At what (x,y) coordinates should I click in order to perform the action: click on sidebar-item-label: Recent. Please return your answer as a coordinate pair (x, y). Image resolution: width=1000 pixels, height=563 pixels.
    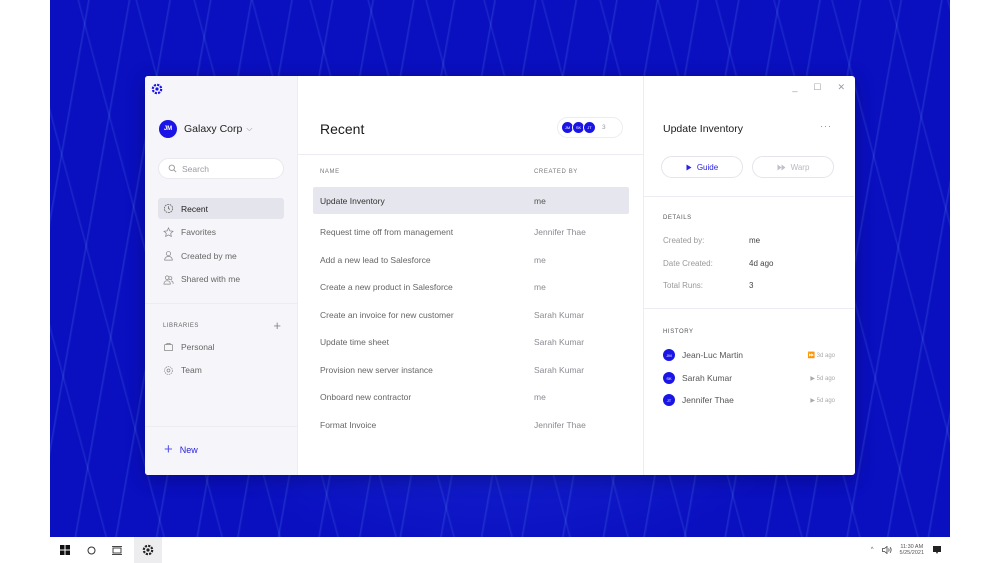
    Looking at the image, I should click on (194, 208).